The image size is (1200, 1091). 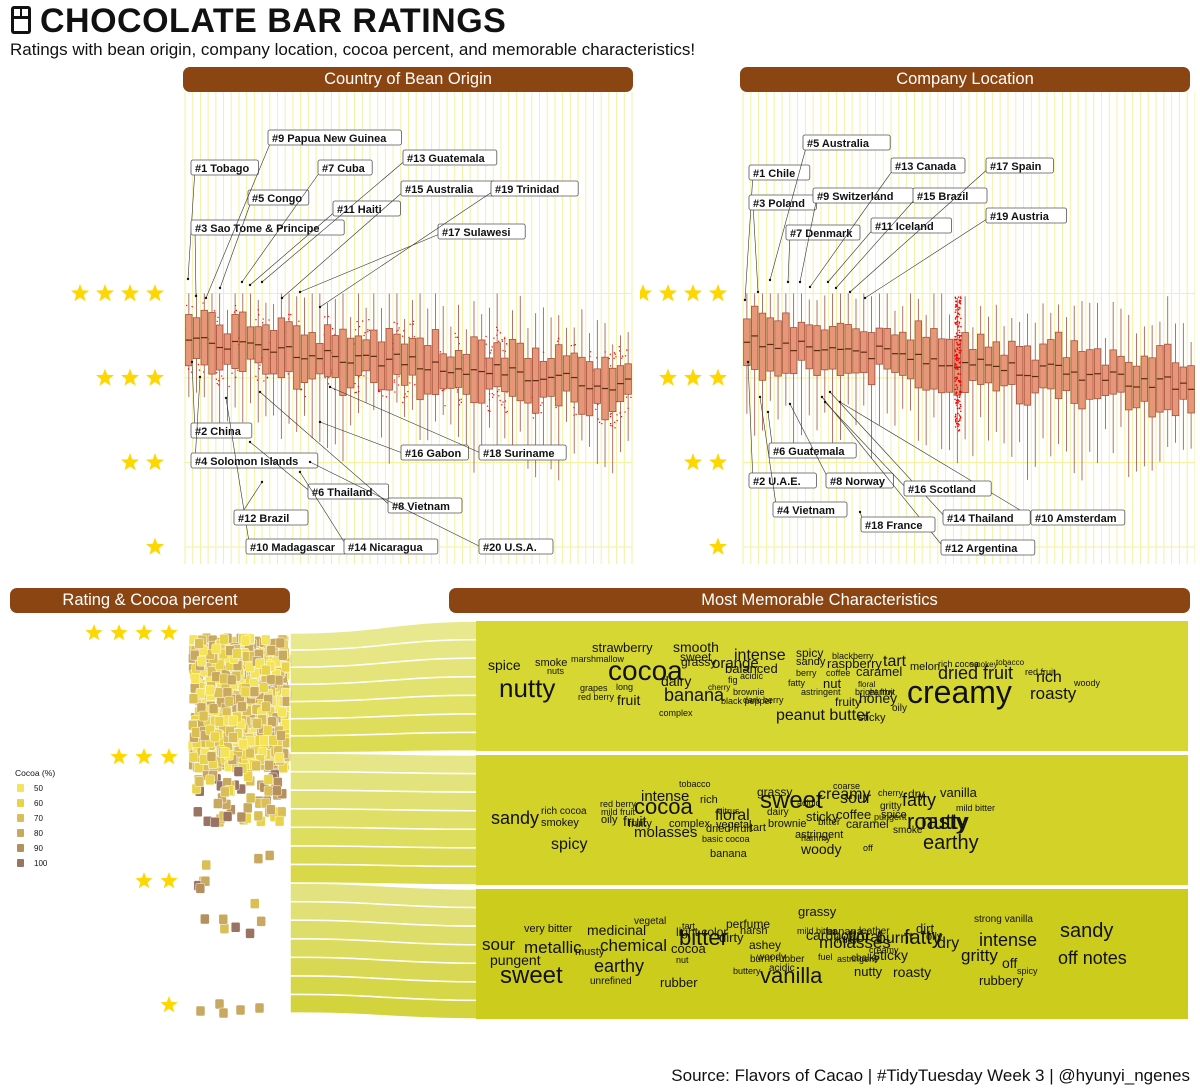 I want to click on characteristic-word: oily, so click(x=899, y=708).